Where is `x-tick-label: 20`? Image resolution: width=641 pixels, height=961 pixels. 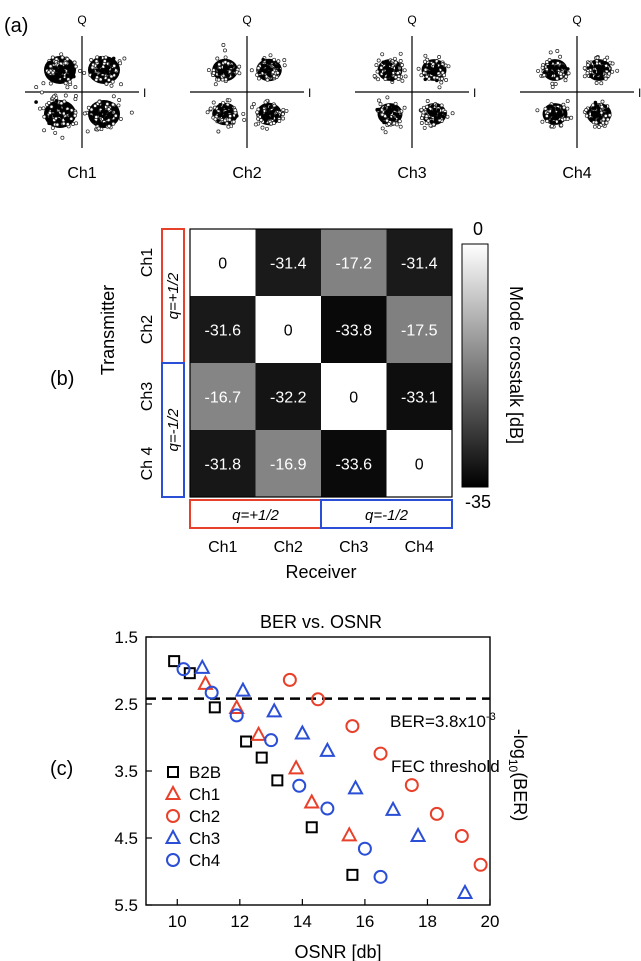 x-tick-label: 20 is located at coordinates (490, 921).